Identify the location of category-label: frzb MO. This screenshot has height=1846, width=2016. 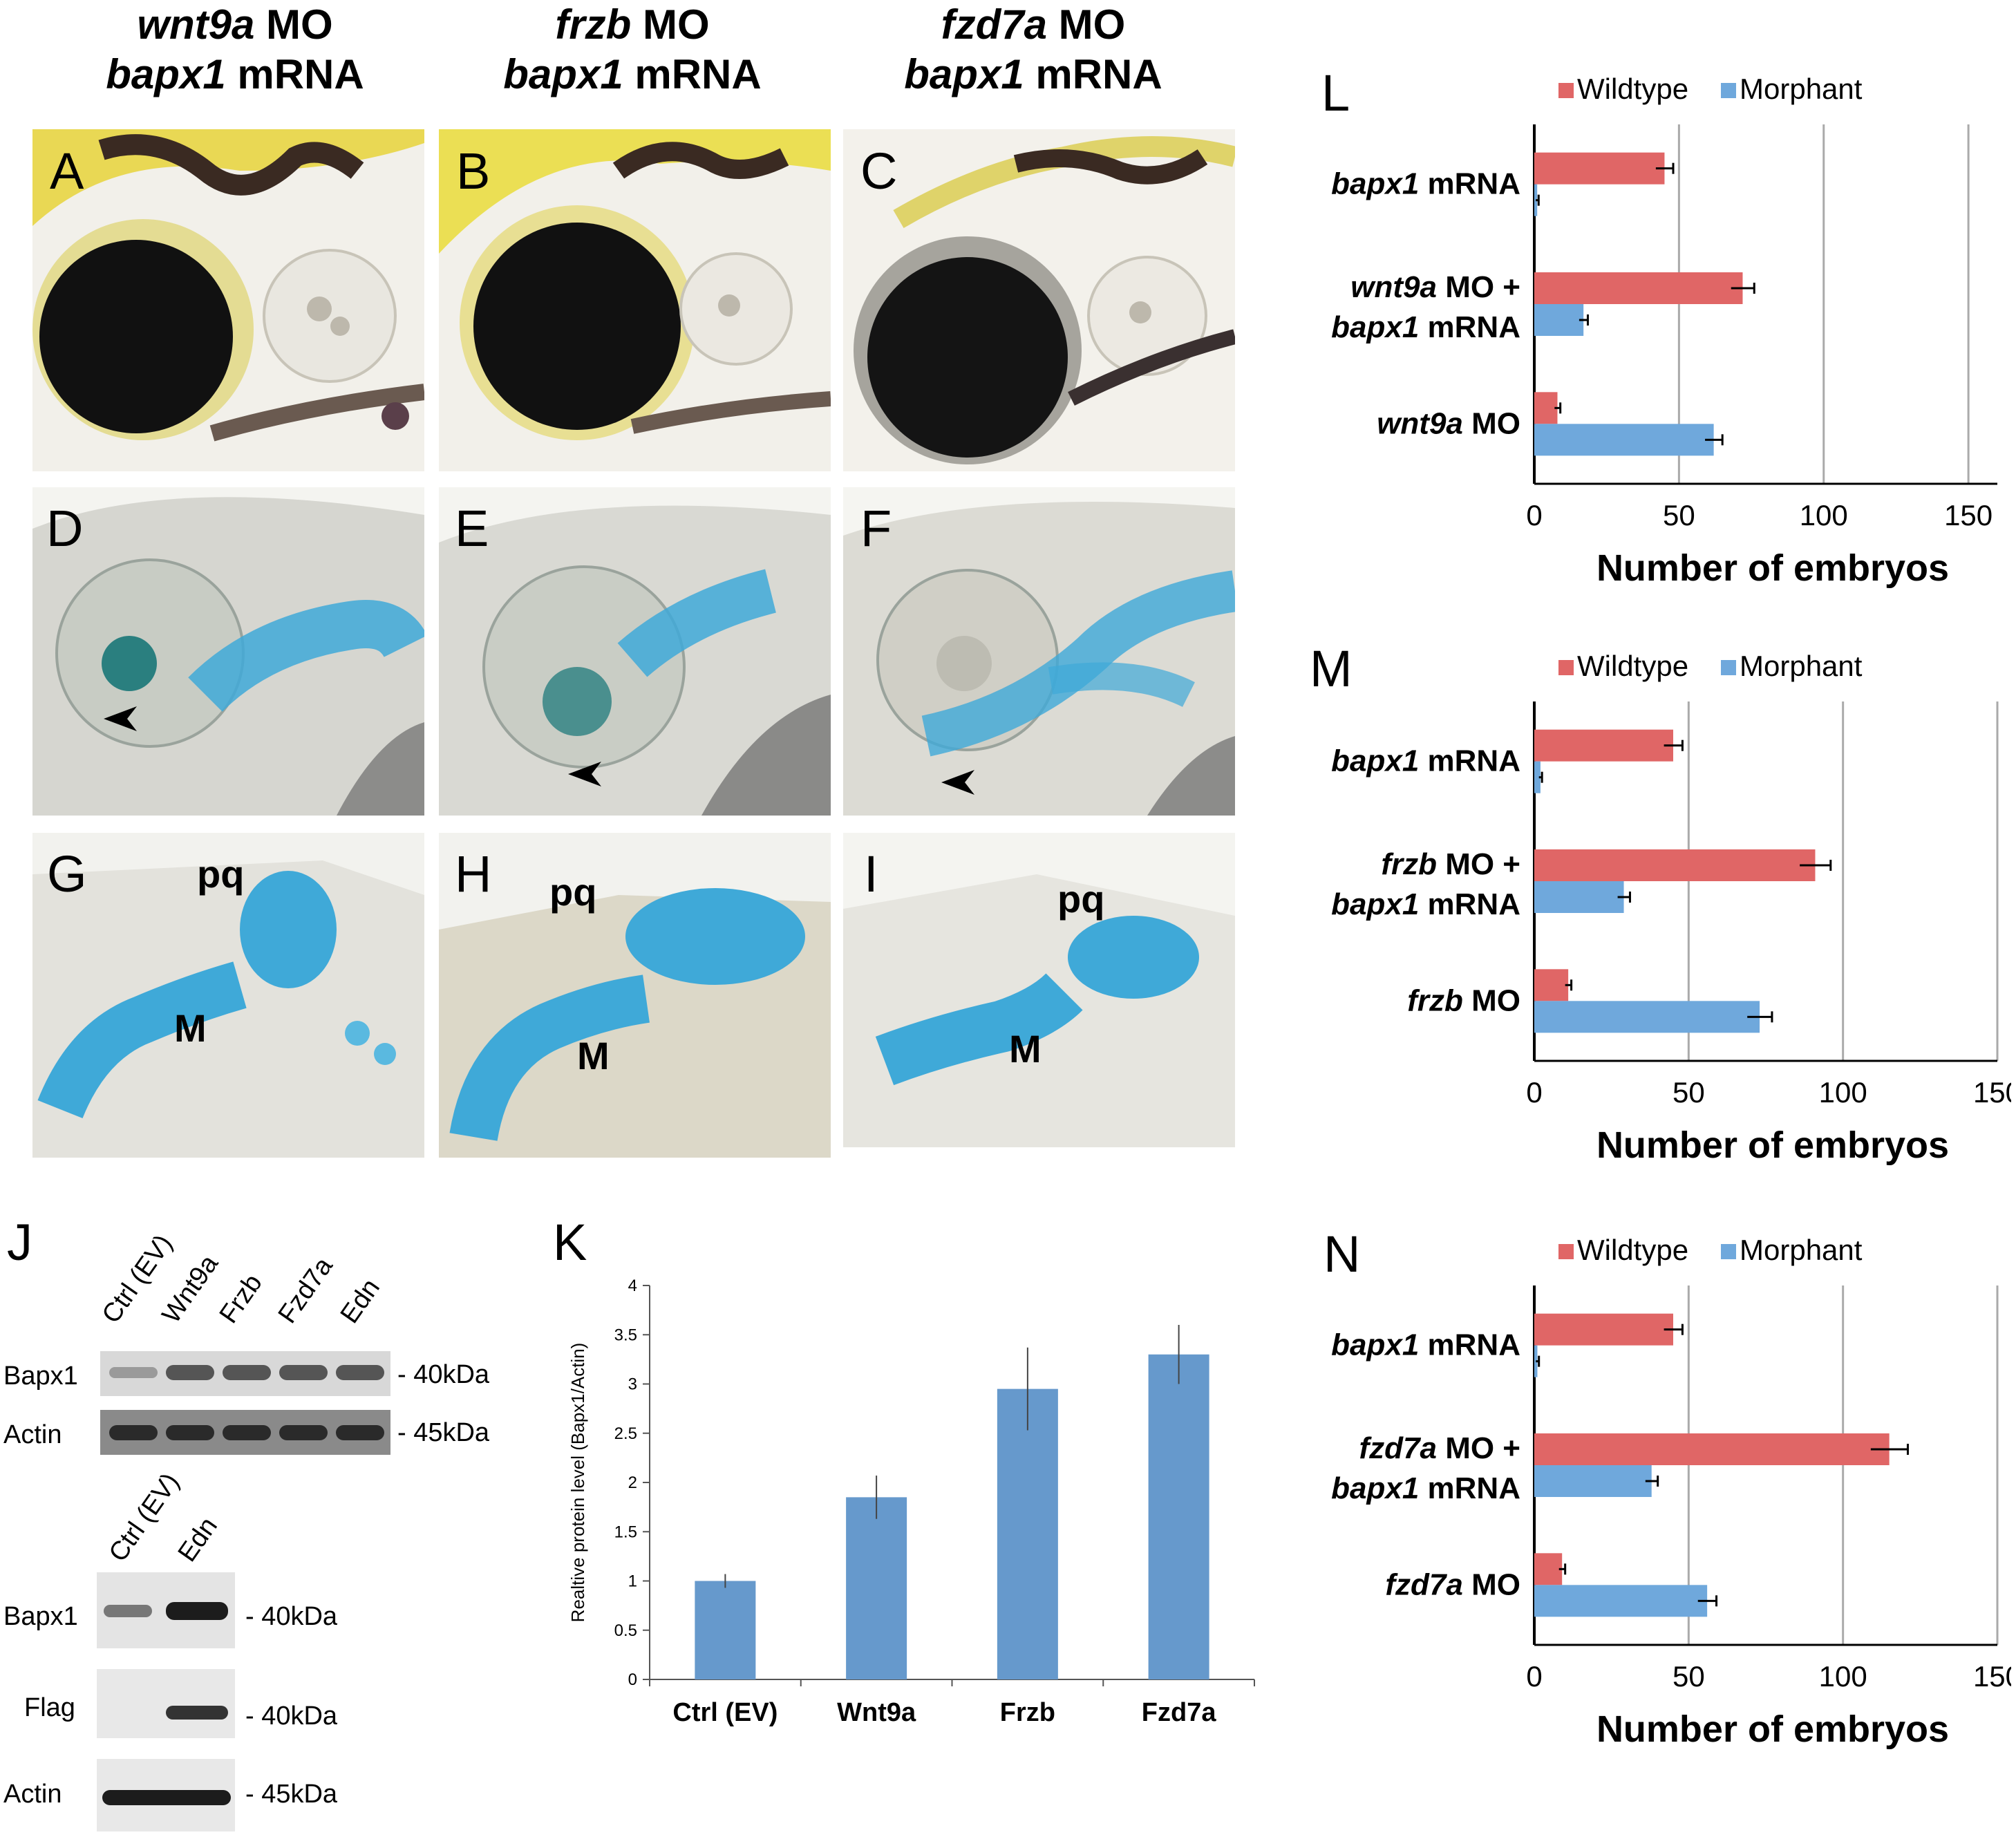
(1464, 1000).